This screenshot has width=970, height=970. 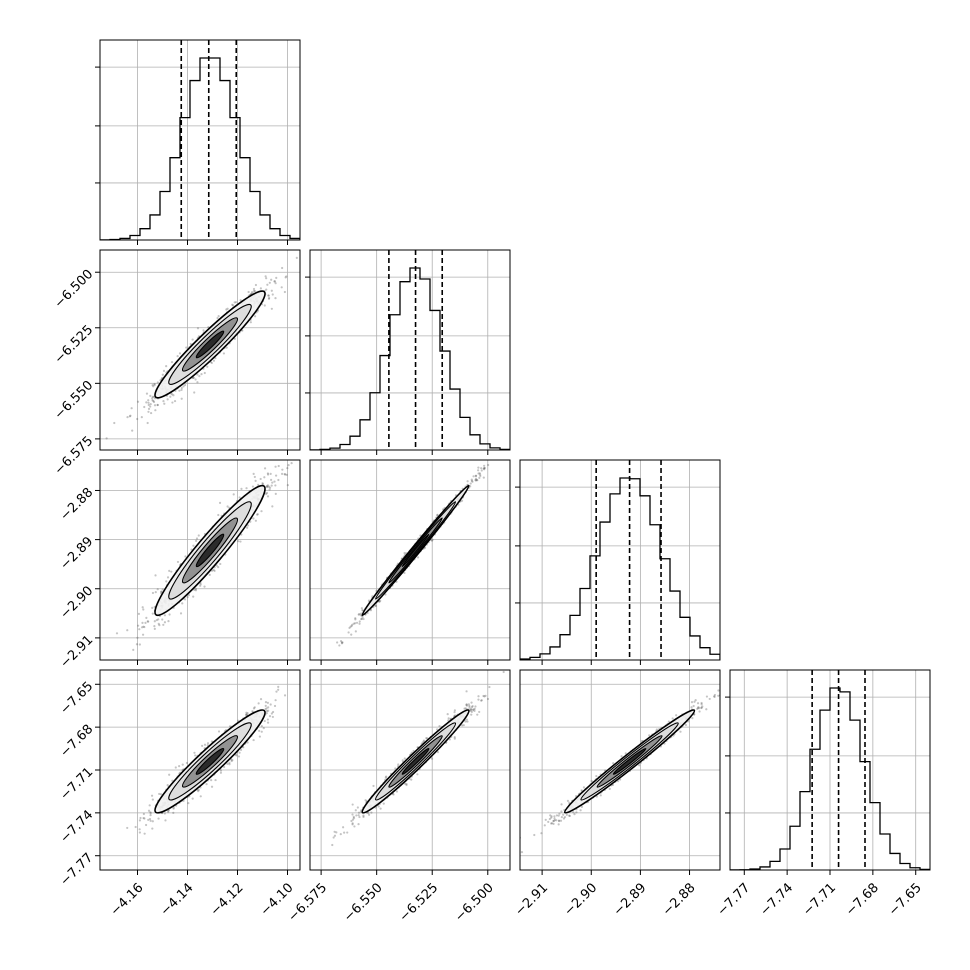 I want to click on scatter-panel-0-2: −2.91−2.90−2.89−2.88, so click(x=179, y=565).